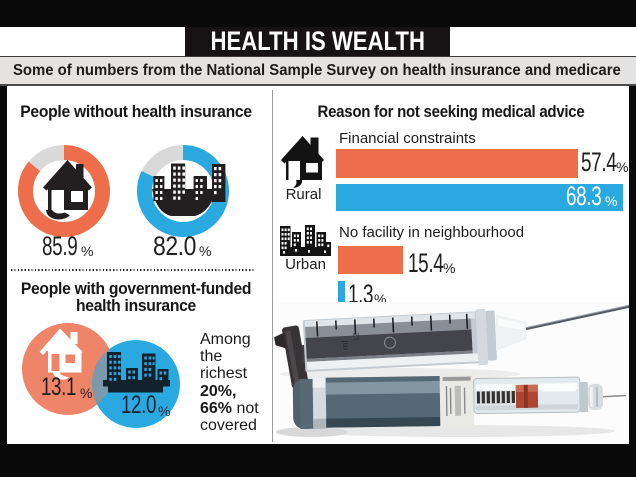  What do you see at coordinates (355, 337) in the screenshot?
I see `svg-text: 12` at bounding box center [355, 337].